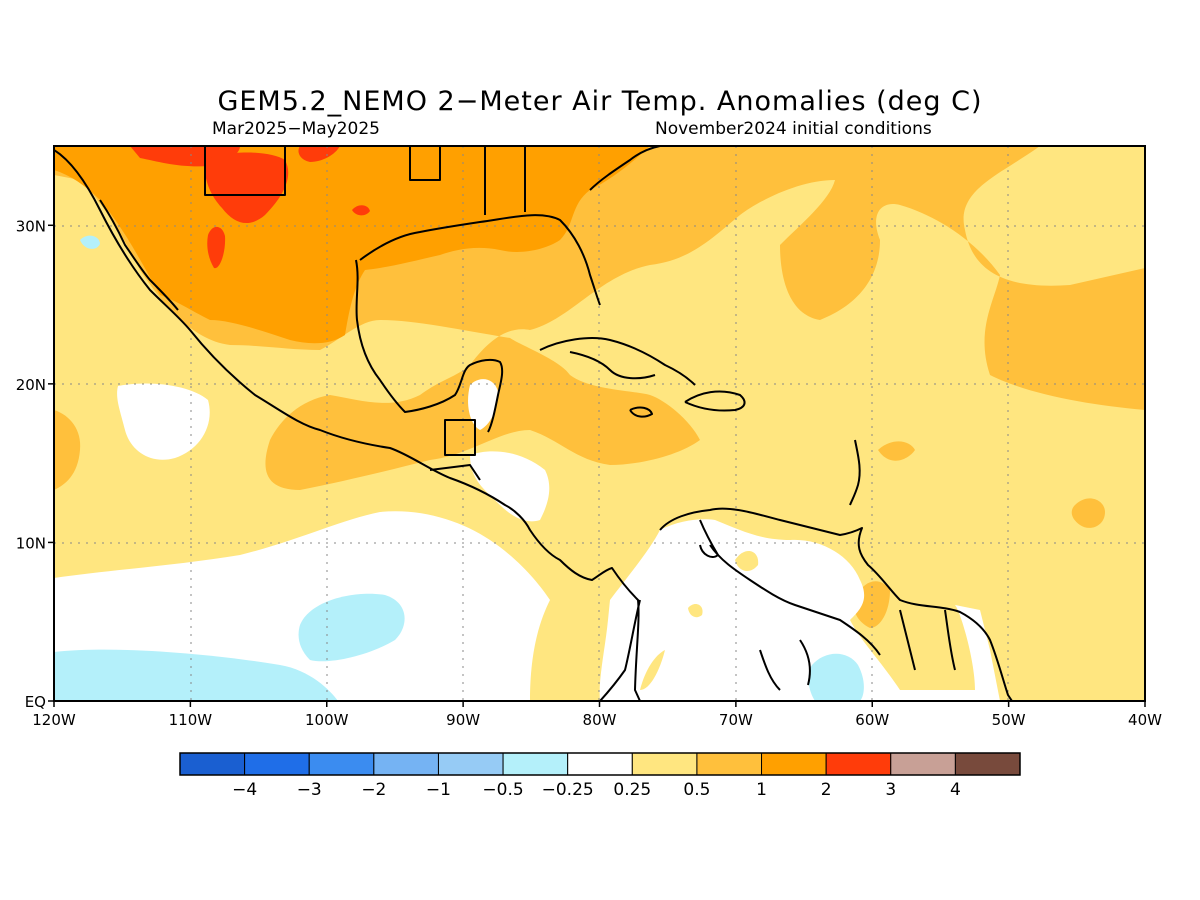 The image size is (1200, 900). What do you see at coordinates (191, 720) in the screenshot?
I see `x-tick-label: 110W` at bounding box center [191, 720].